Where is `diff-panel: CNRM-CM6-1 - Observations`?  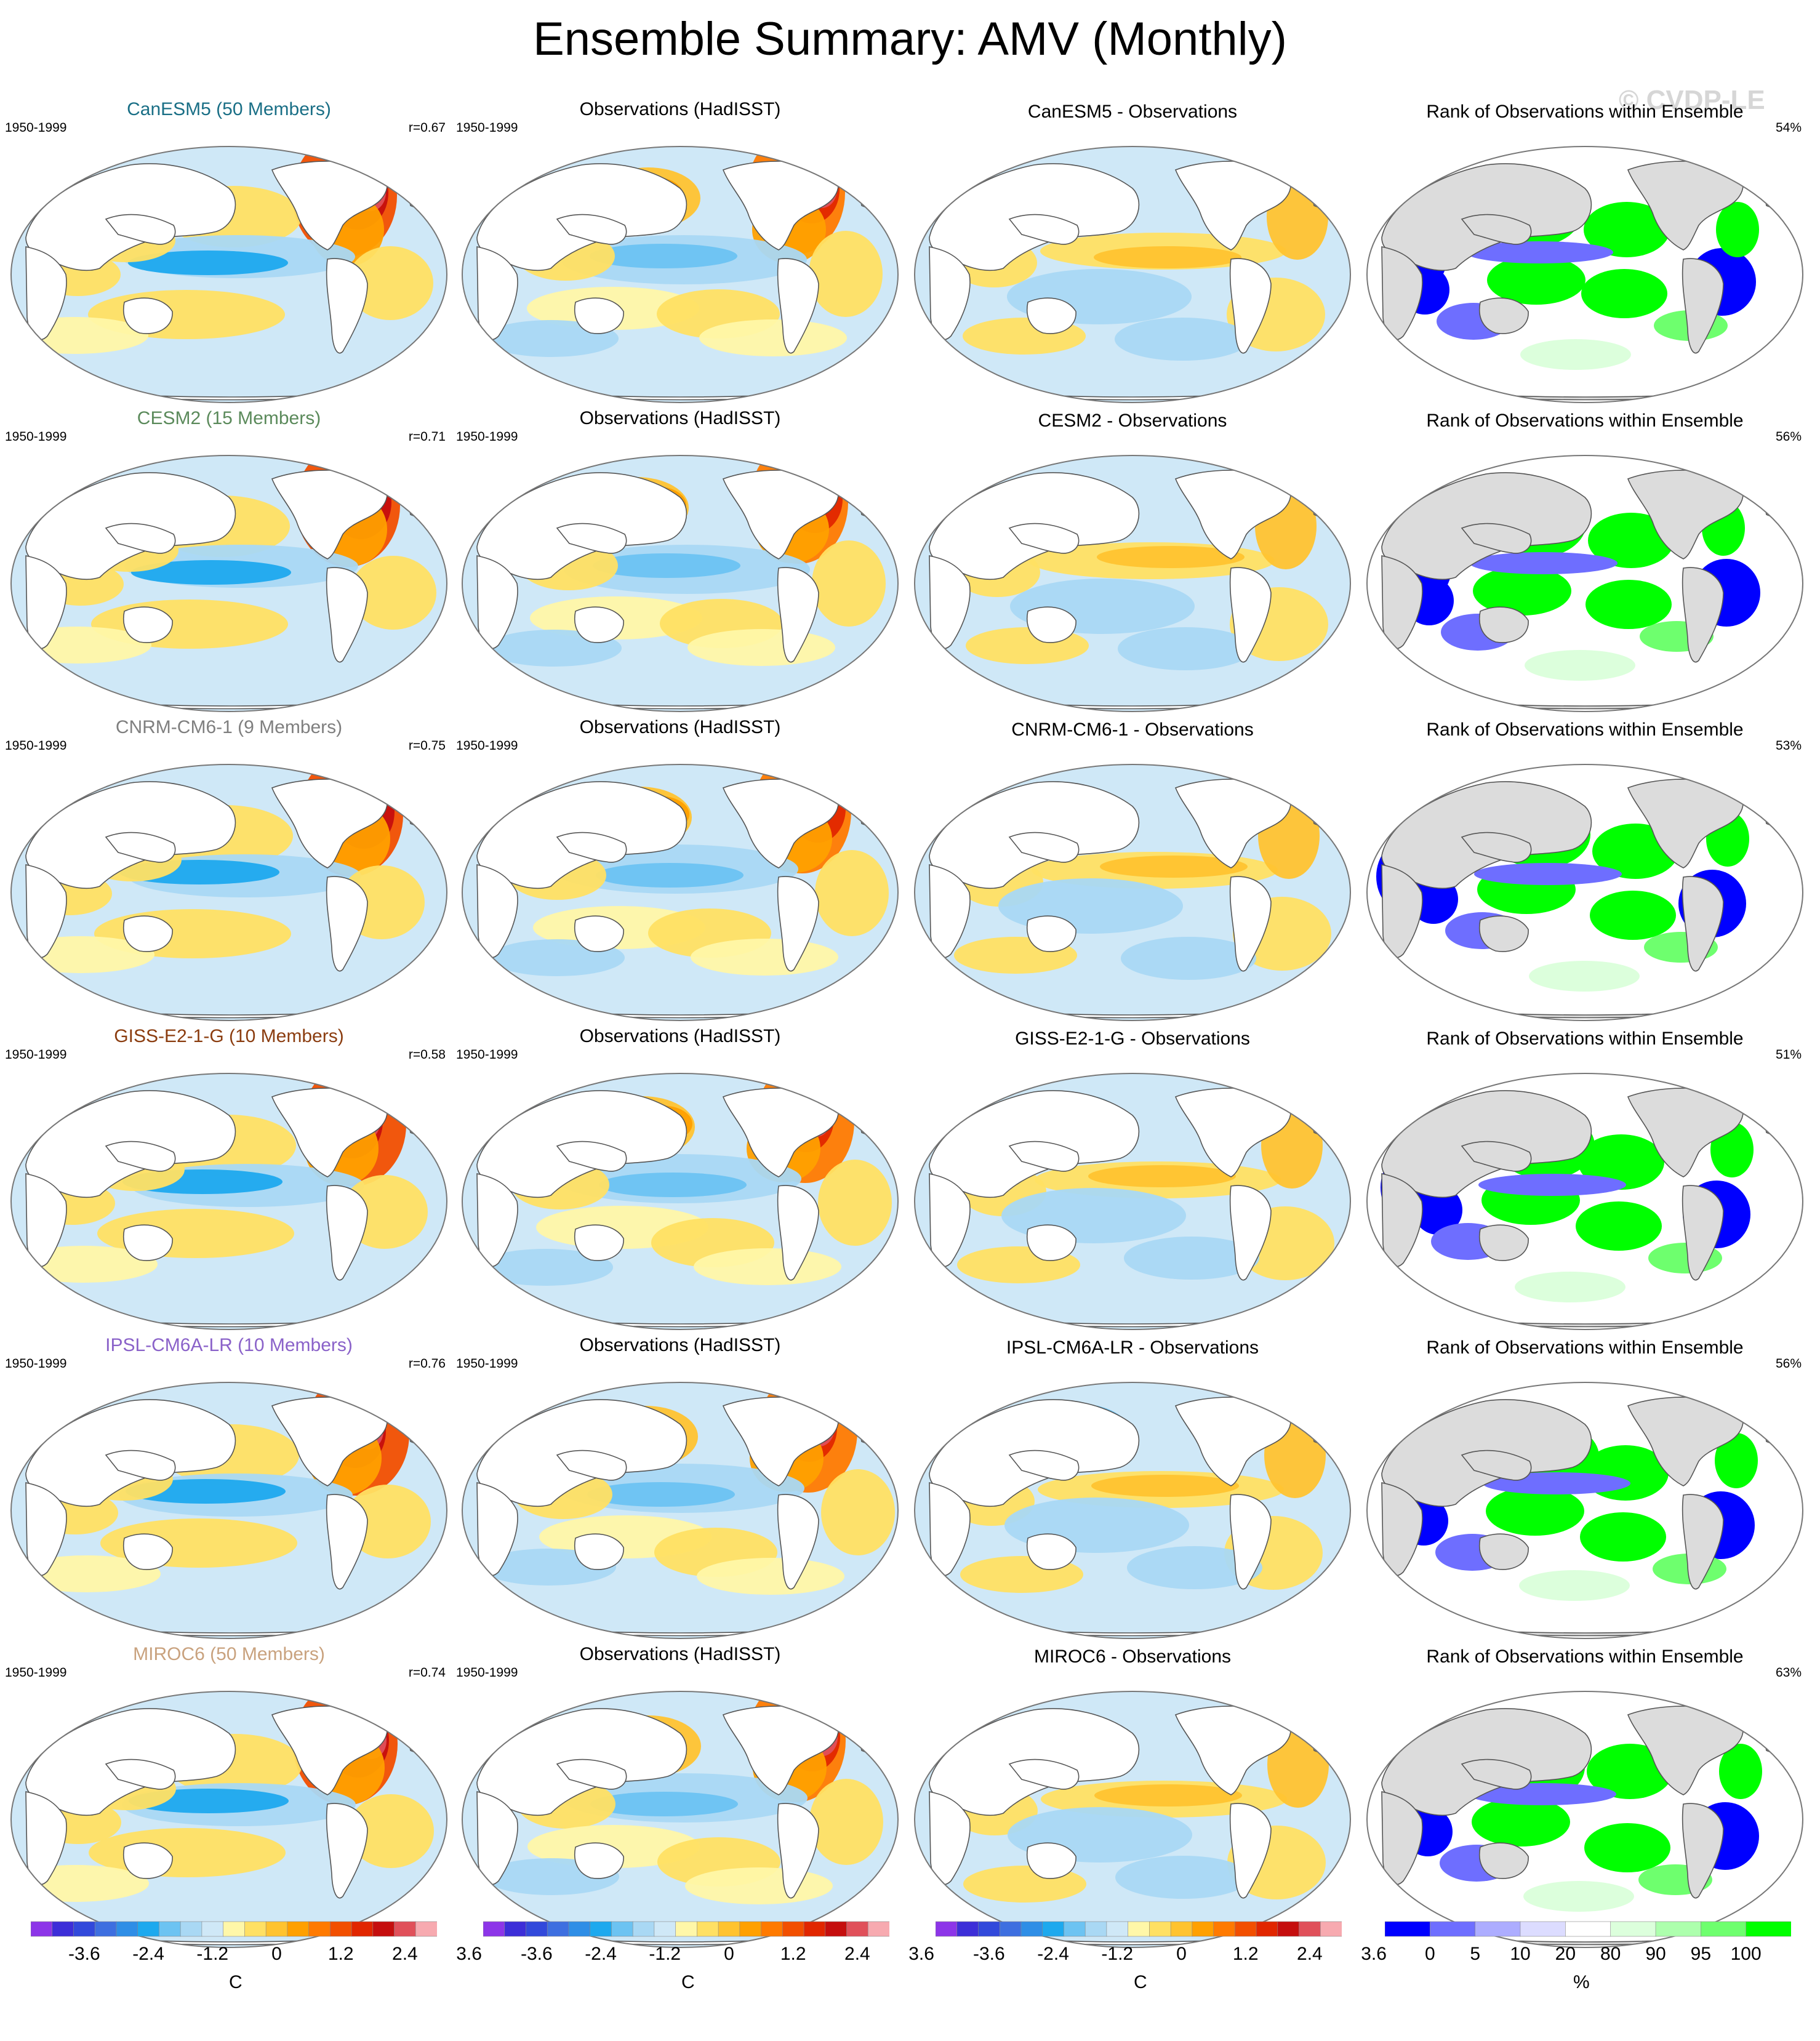
diff-panel: CNRM-CM6-1 - Observations is located at coordinates (1132, 869).